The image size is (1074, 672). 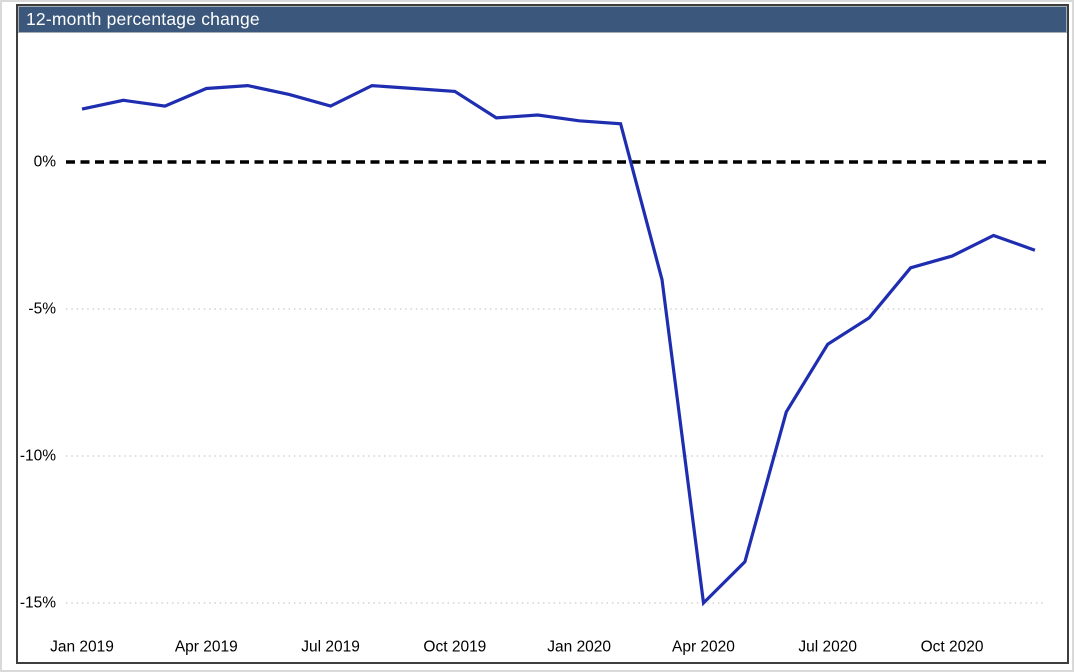 I want to click on x-axis-tick-label: Apr 2019, so click(x=206, y=647).